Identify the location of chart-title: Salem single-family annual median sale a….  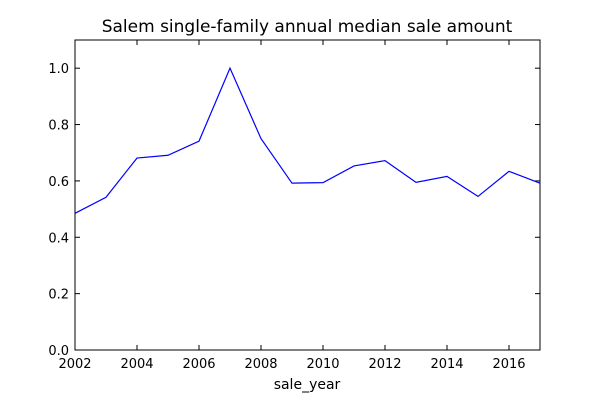
(307, 27).